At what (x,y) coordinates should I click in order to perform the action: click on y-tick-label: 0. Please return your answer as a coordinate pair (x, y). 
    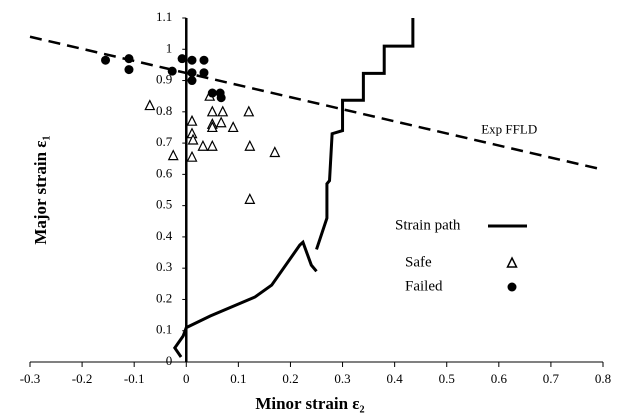
    Looking at the image, I should click on (169, 360).